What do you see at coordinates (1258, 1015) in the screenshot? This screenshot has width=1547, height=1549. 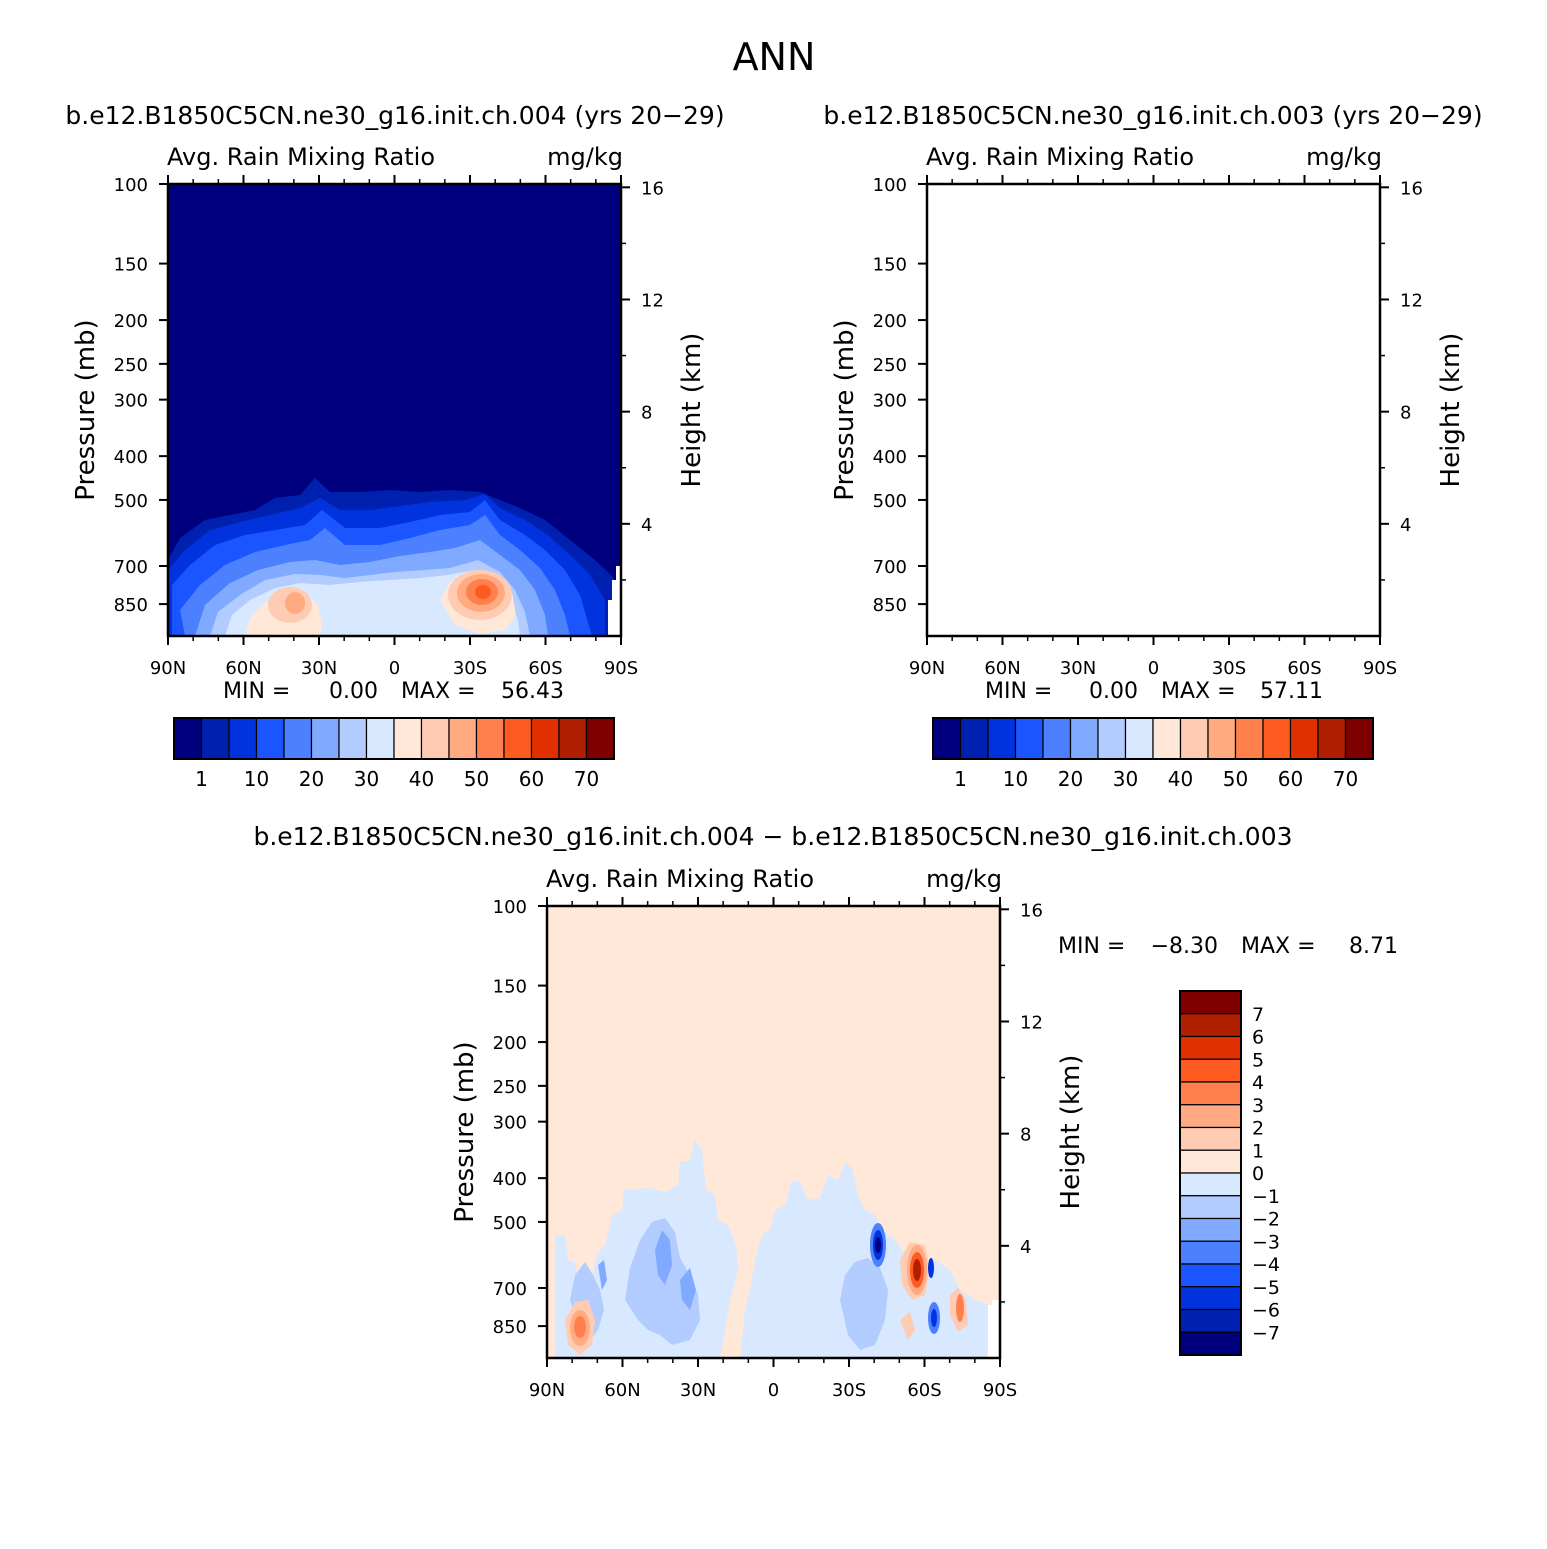 I see `panel-diff-colorbar-label: 7` at bounding box center [1258, 1015].